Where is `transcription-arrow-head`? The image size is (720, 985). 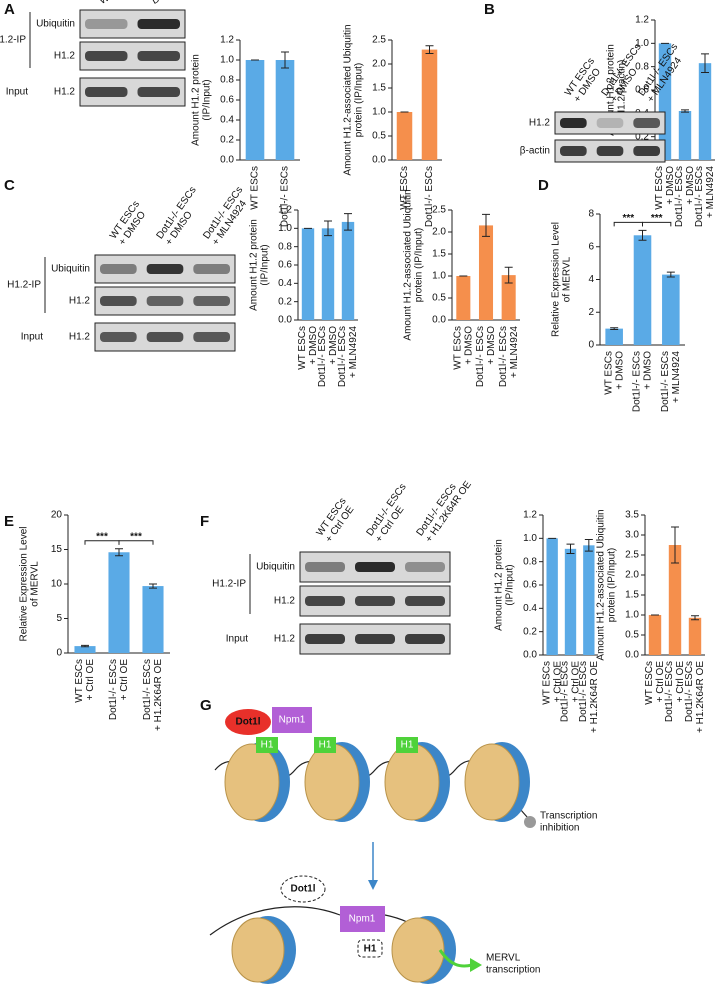
transcription-arrow-head is located at coordinates (476, 965).